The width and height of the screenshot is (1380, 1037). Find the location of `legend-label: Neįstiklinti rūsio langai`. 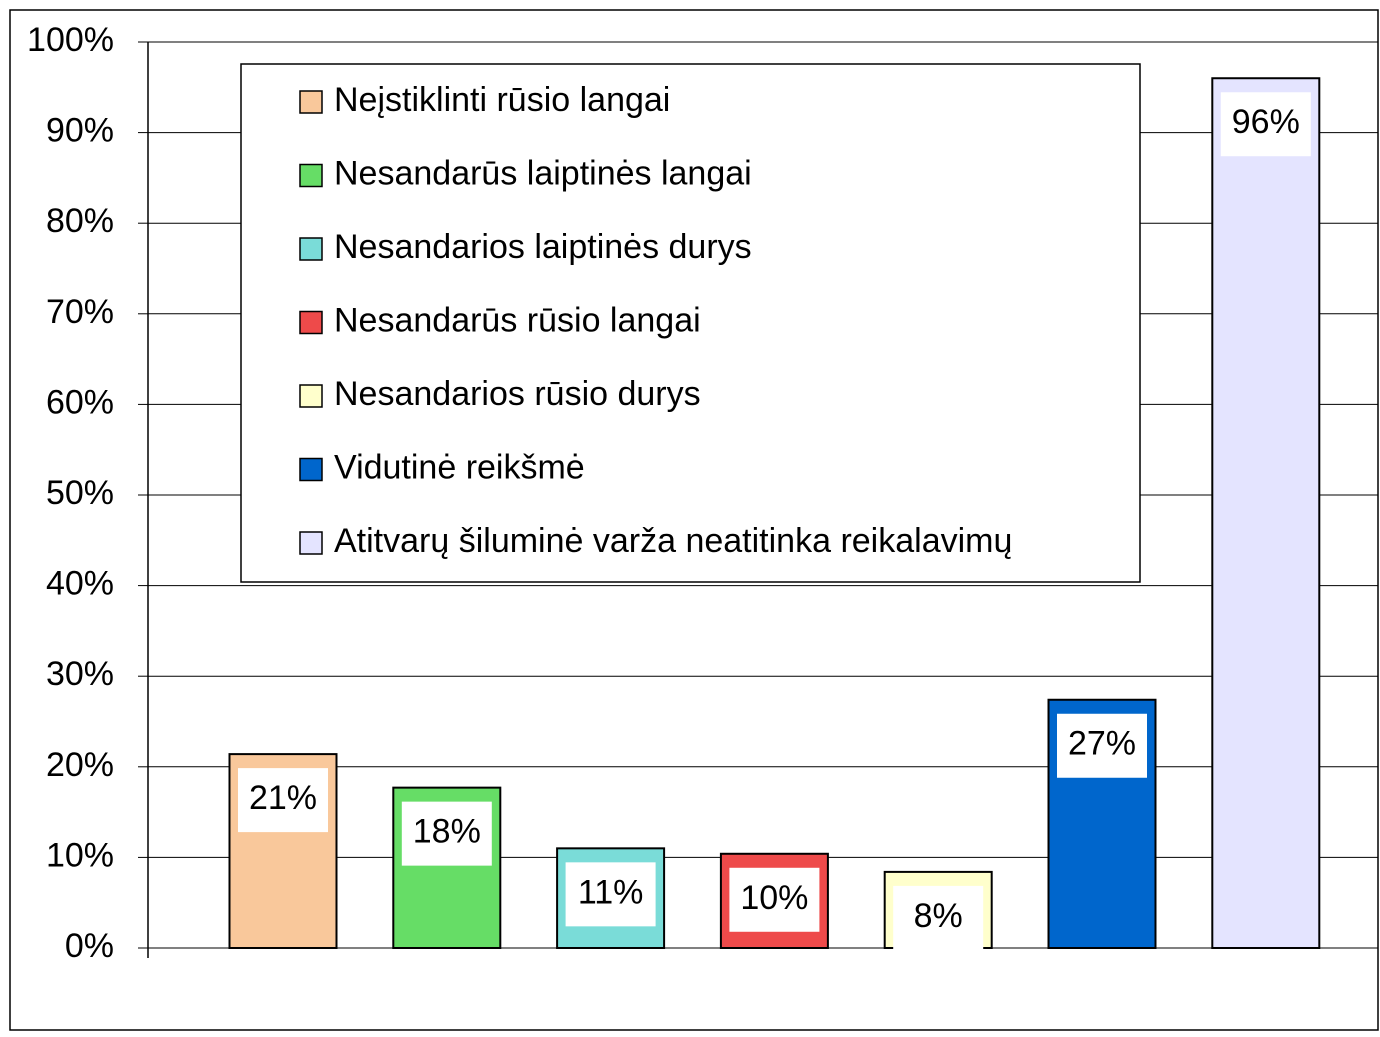

legend-label: Neįstiklinti rūsio langai is located at coordinates (502, 100).